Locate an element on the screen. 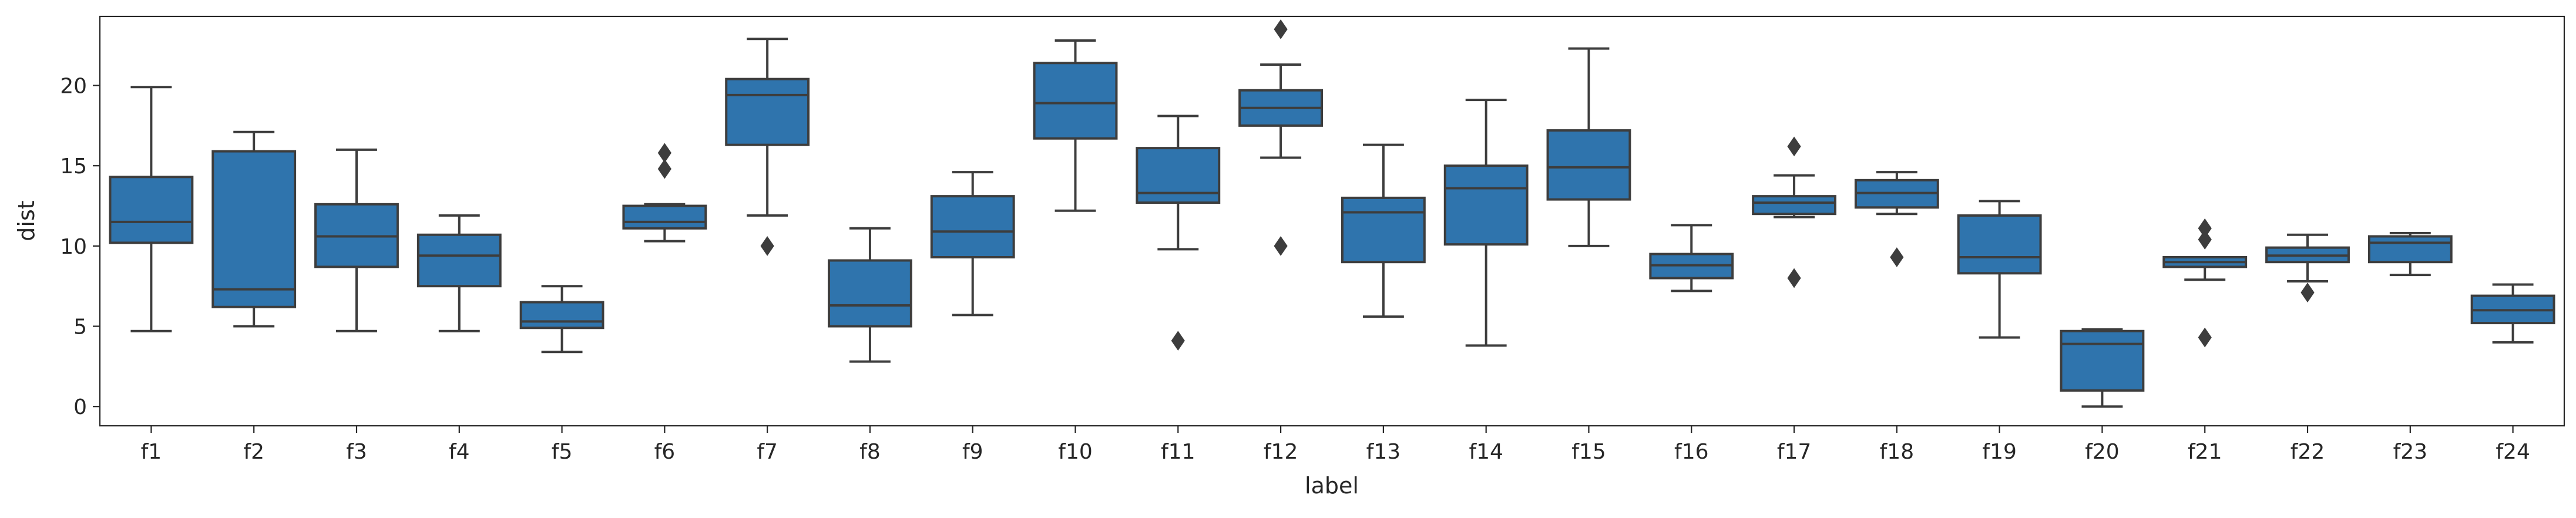 This screenshot has width=2576, height=518. x-axis-label: label is located at coordinates (1332, 486).